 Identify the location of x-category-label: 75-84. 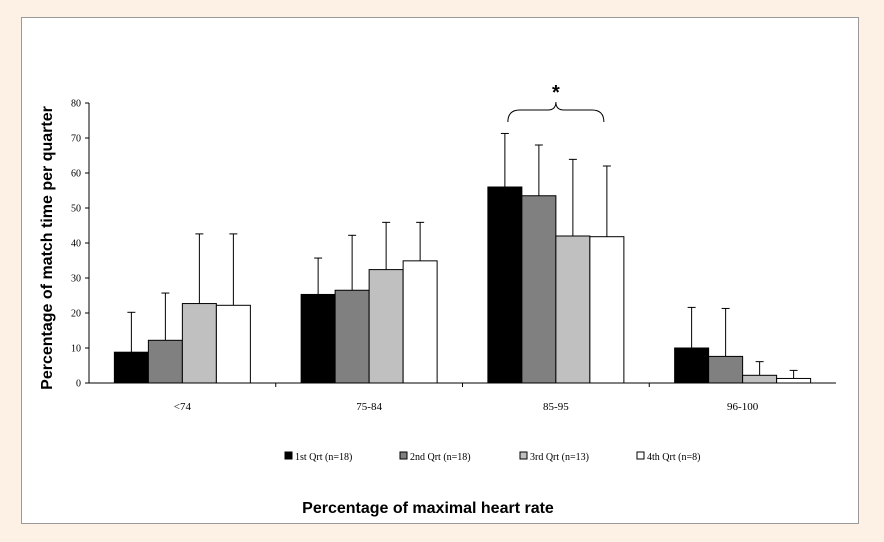
(369, 407).